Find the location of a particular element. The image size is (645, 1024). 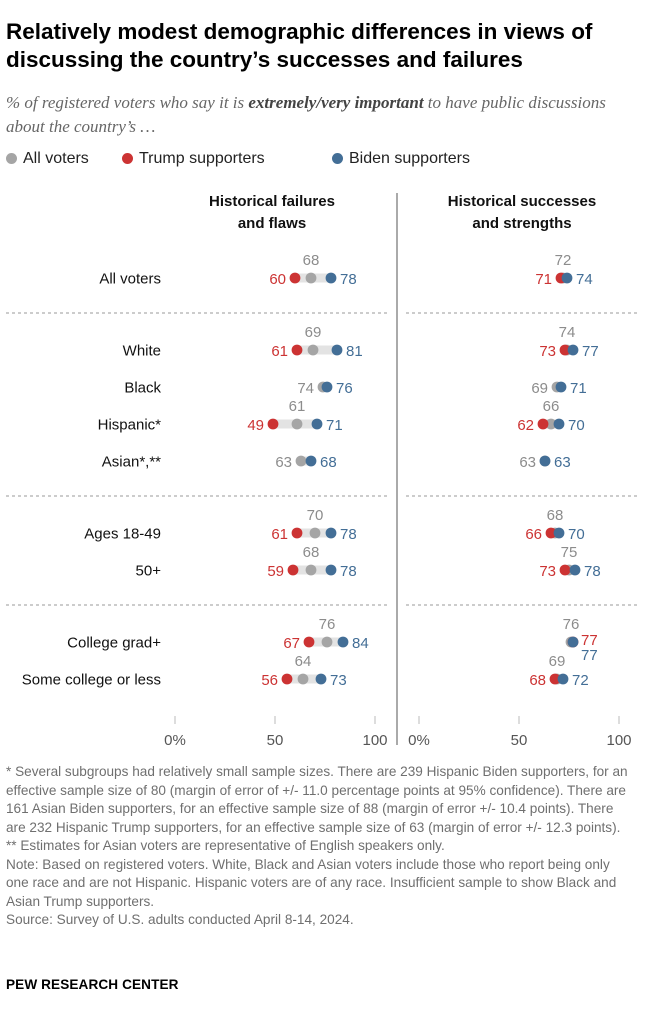

axis-label-panel-1-0: 0% is located at coordinates (175, 740).